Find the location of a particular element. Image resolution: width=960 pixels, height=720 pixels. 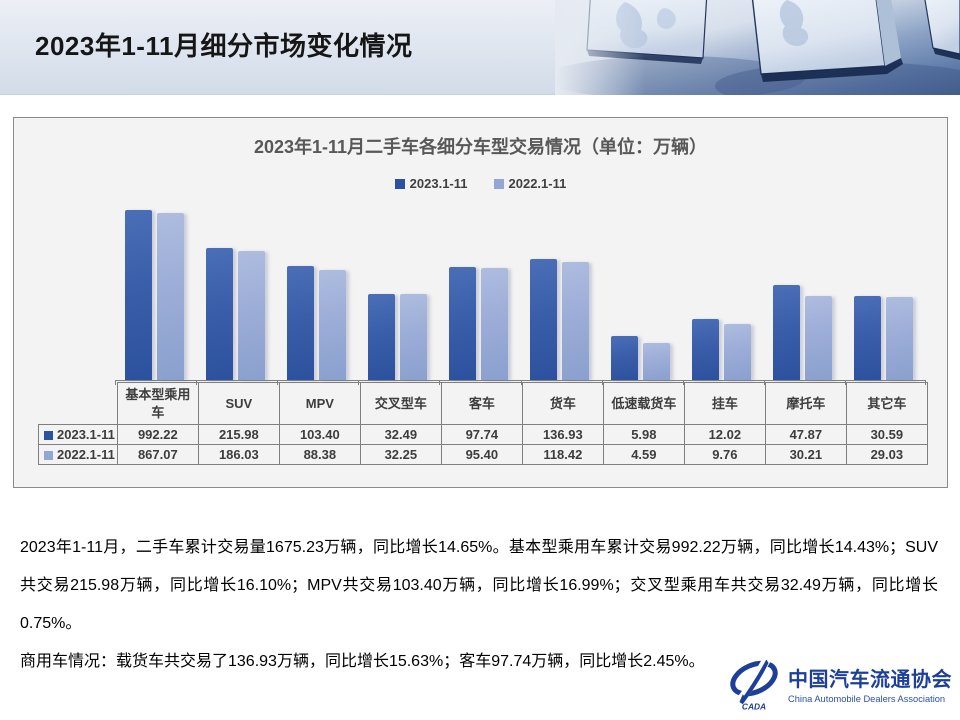

bar-2023.1-11-客车 is located at coordinates (462, 323).